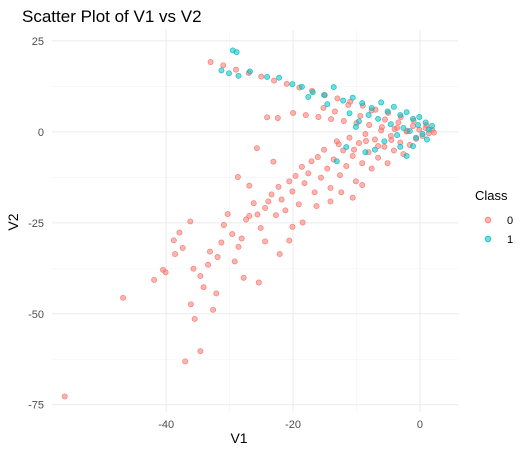 This screenshot has height=454, width=530. Describe the element at coordinates (510, 221) in the screenshot. I see `legend-label-0: 0` at that location.